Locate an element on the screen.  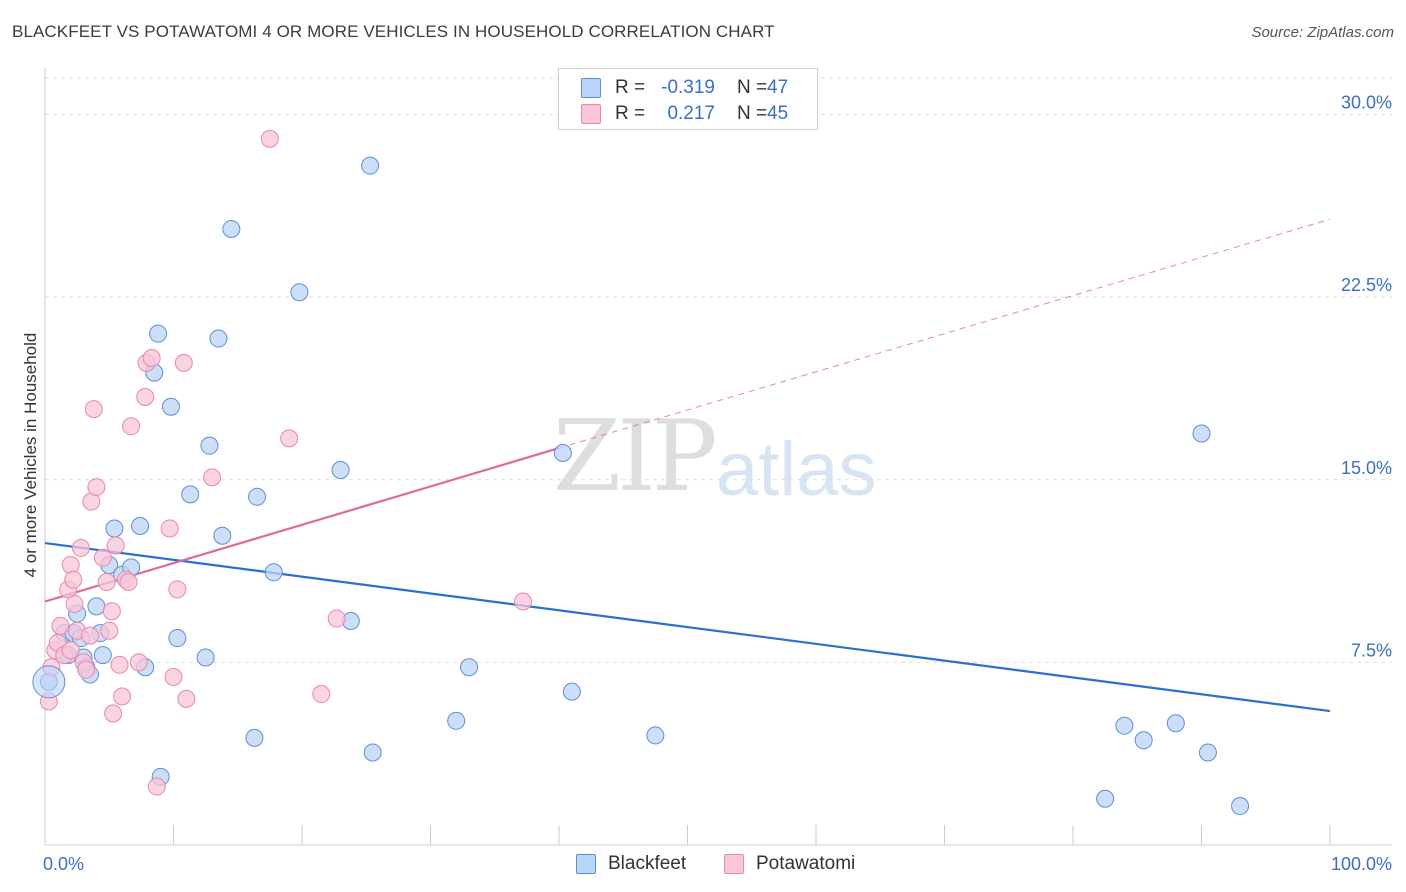
trend-line-potawatomi-extension is located at coordinates (944, 333).